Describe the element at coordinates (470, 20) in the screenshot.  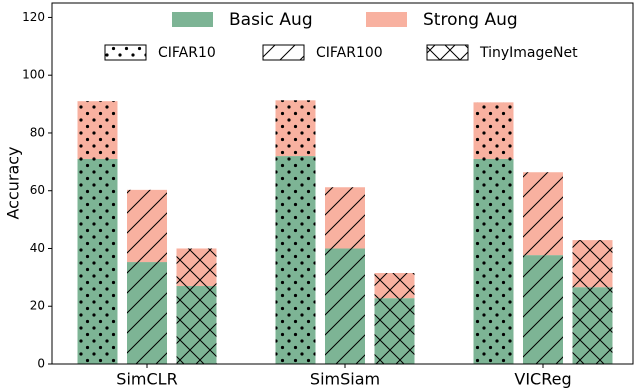
I see `legend-label: Strong Aug` at that location.